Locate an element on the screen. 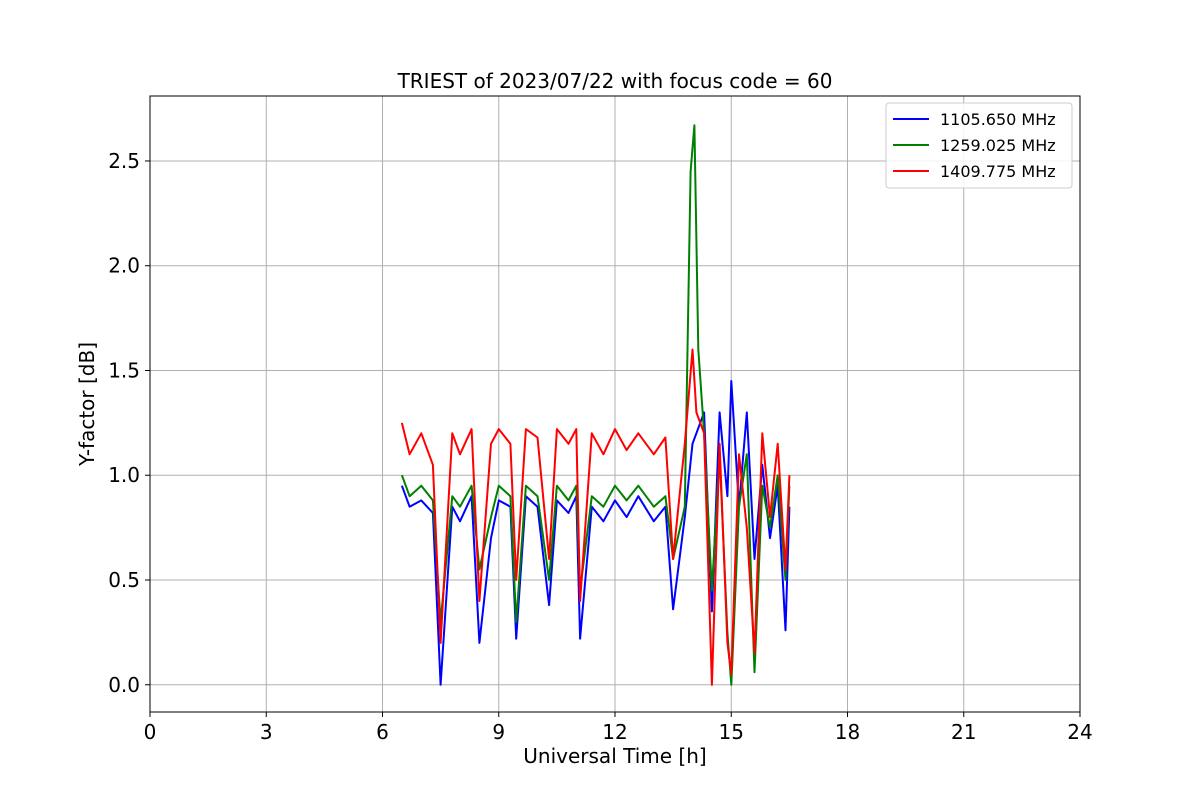  y-tick-label: 1.0 is located at coordinates (124, 475).